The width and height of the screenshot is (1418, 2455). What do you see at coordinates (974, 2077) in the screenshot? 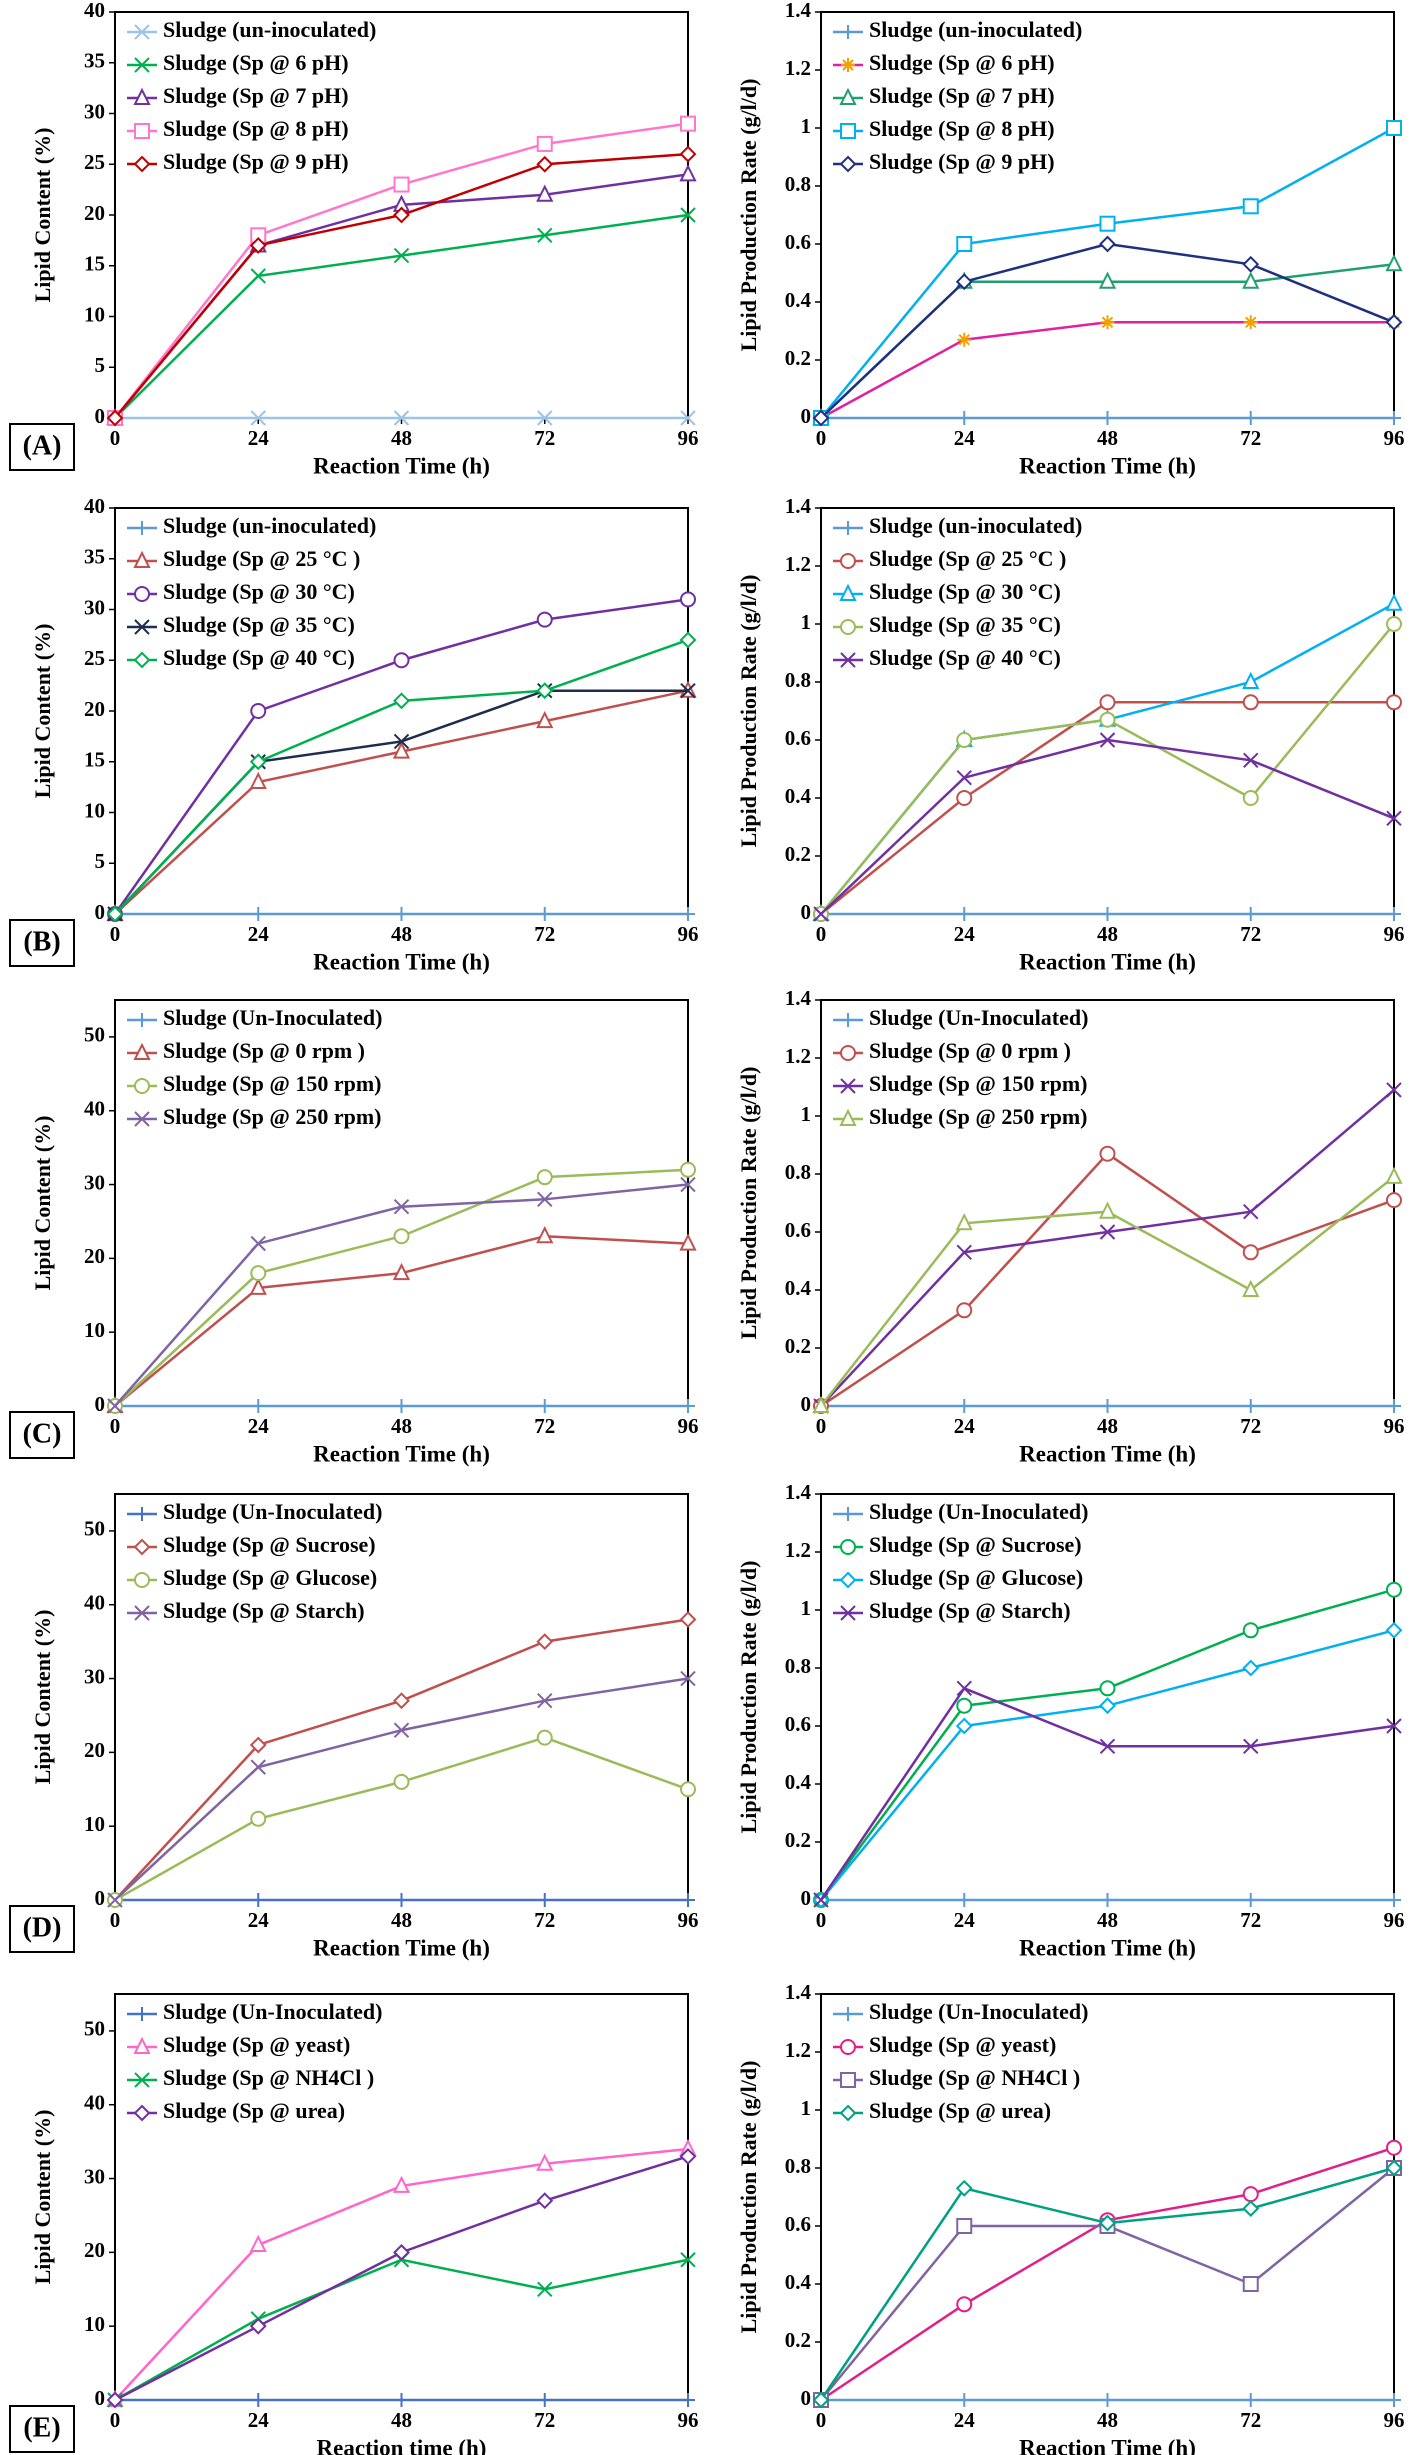
I see `legend-label: Sludge (Sp @ NH4Cl )` at bounding box center [974, 2077].